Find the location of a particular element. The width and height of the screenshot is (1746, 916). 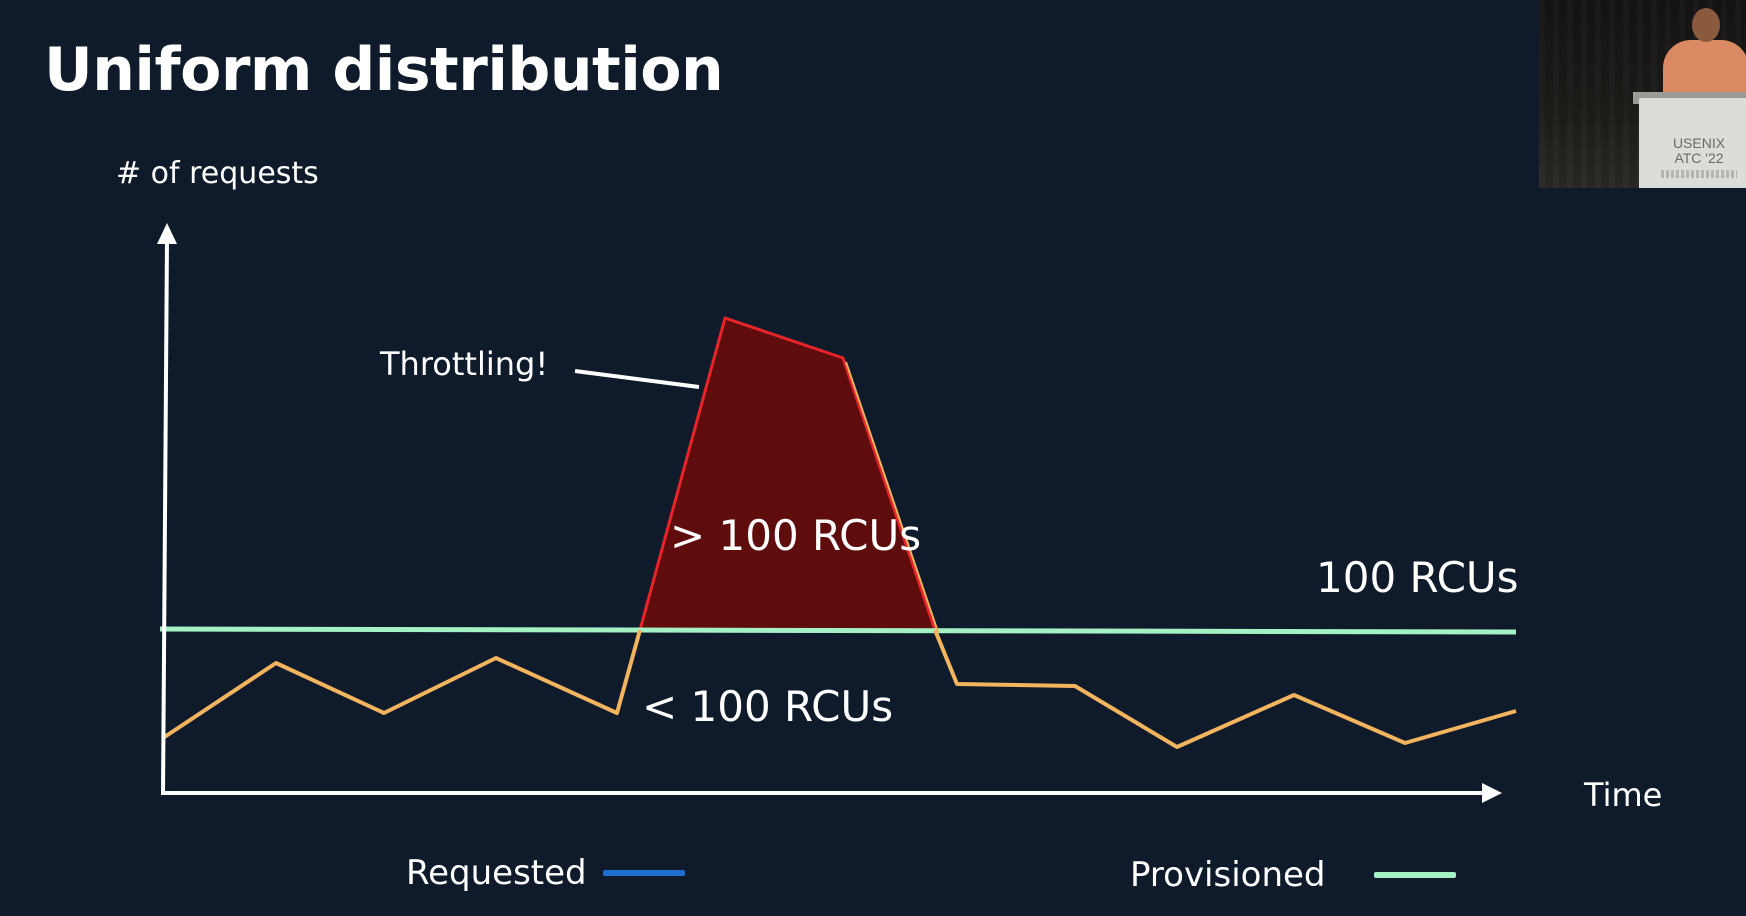

throttling-annotation: Throttling! is located at coordinates (464, 364).